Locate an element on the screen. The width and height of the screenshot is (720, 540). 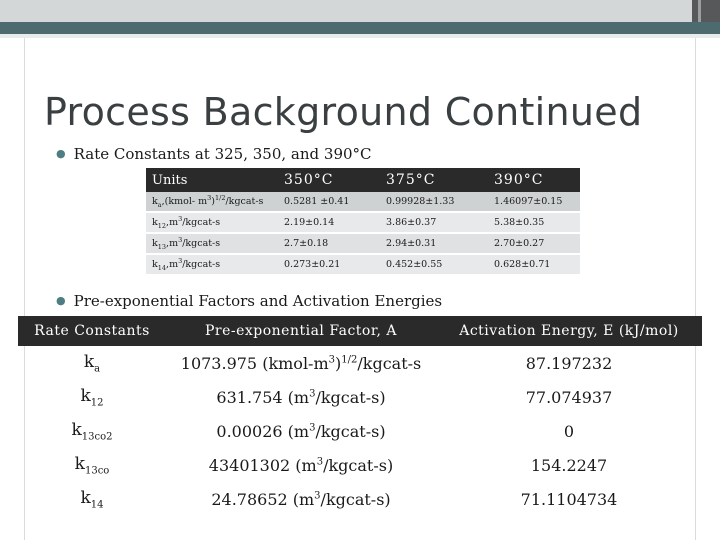
pre-exponential-factor-cell: 631.754 (m3/kgcat-s) is located at coordinates (301, 397).